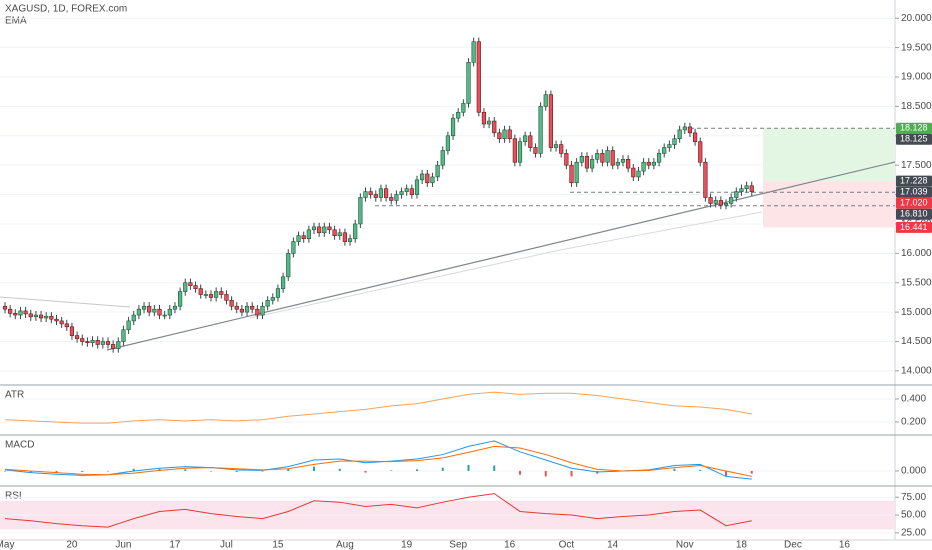 This screenshot has height=550, width=932. I want to click on y-tick-label: 15.000, so click(916, 312).